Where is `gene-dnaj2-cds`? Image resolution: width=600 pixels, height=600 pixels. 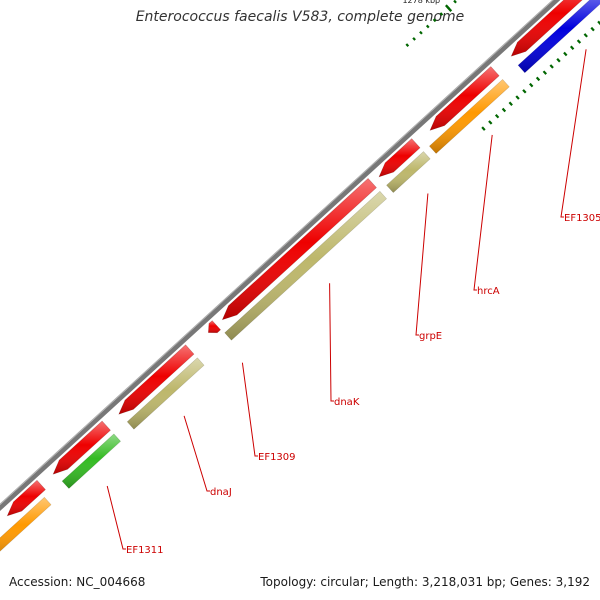 gene-dnaj2-cds is located at coordinates (156, 379).